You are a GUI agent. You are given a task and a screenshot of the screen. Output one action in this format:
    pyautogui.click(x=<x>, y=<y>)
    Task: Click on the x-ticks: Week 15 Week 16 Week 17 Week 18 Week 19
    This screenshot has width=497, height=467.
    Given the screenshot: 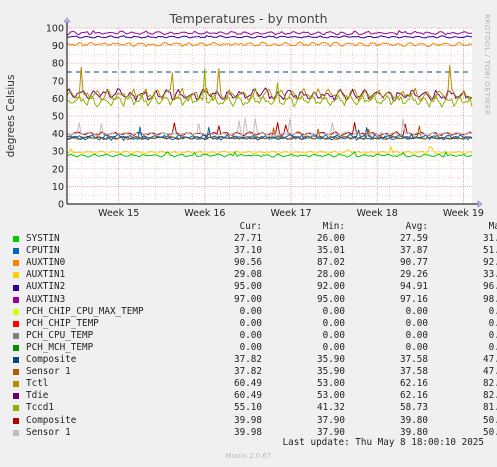 What is the action you would take?
    pyautogui.click(x=291, y=213)
    